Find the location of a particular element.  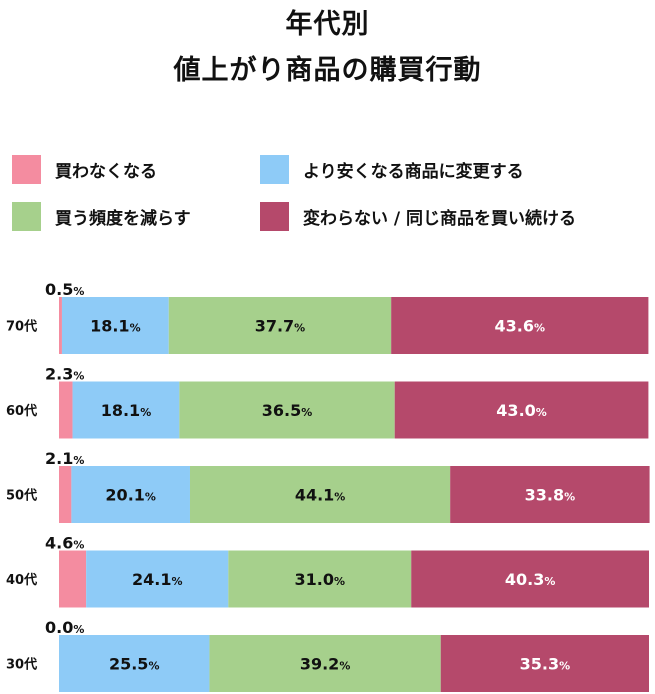

data-label: 43.6% is located at coordinates (520, 326).